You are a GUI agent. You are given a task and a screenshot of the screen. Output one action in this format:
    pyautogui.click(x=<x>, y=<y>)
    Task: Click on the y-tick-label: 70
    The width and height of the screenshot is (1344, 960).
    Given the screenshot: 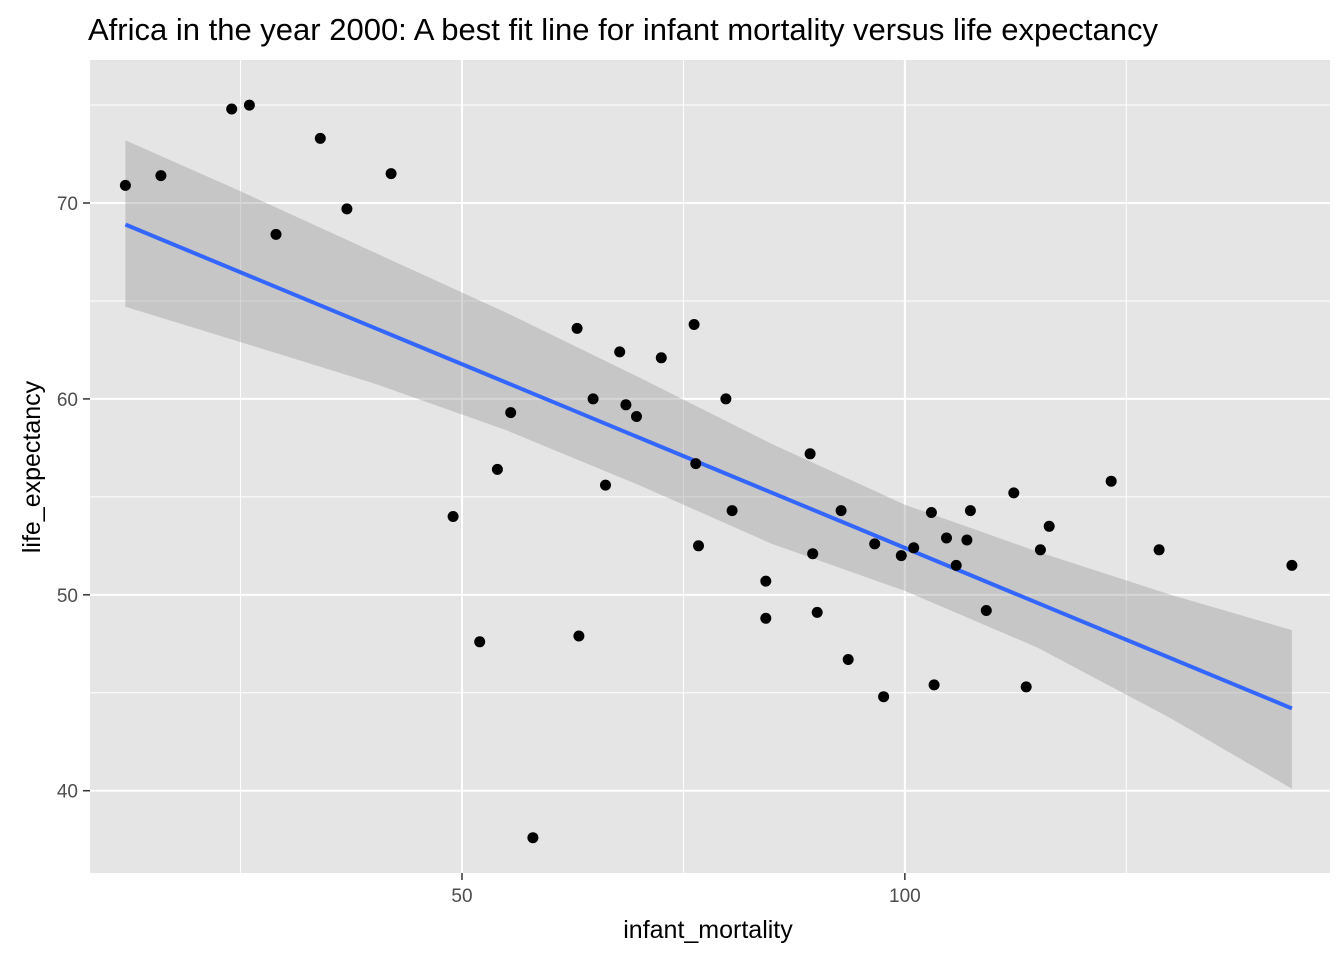 What is the action you would take?
    pyautogui.click(x=67, y=204)
    